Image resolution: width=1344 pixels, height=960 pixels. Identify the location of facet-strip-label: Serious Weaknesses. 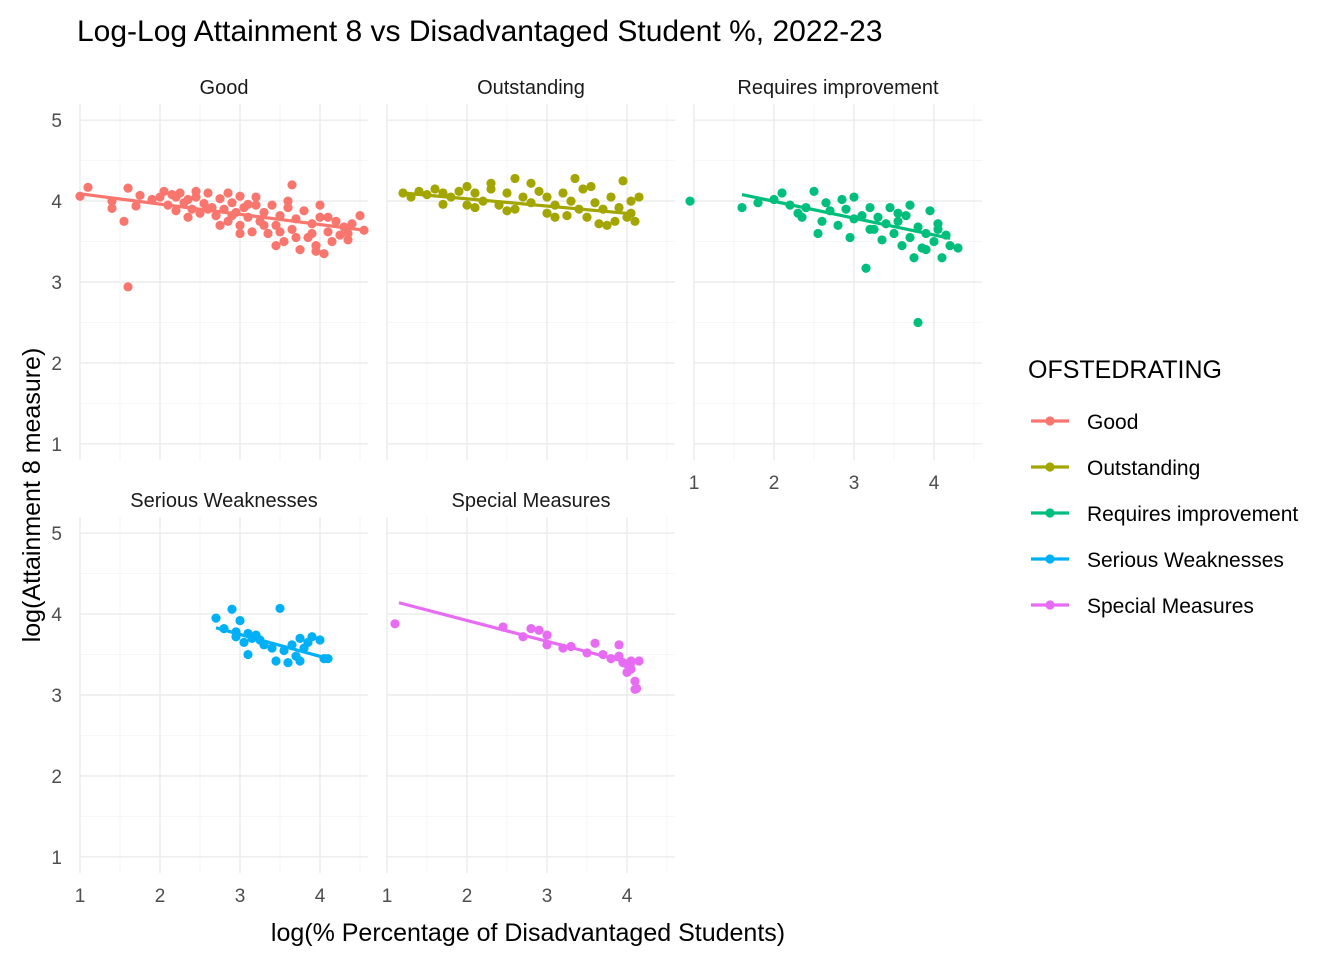
(224, 501).